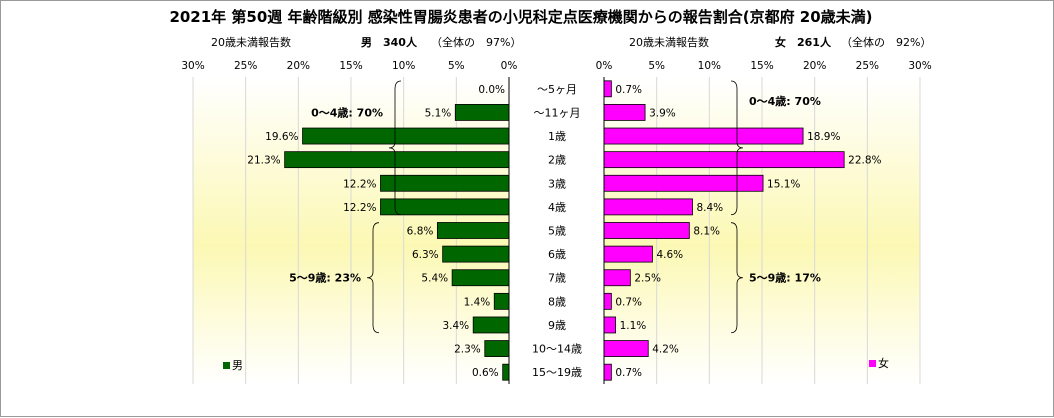 The width and height of the screenshot is (1054, 418). What do you see at coordinates (485, 373) in the screenshot?
I see `male-value-label: 0.6%` at bounding box center [485, 373].